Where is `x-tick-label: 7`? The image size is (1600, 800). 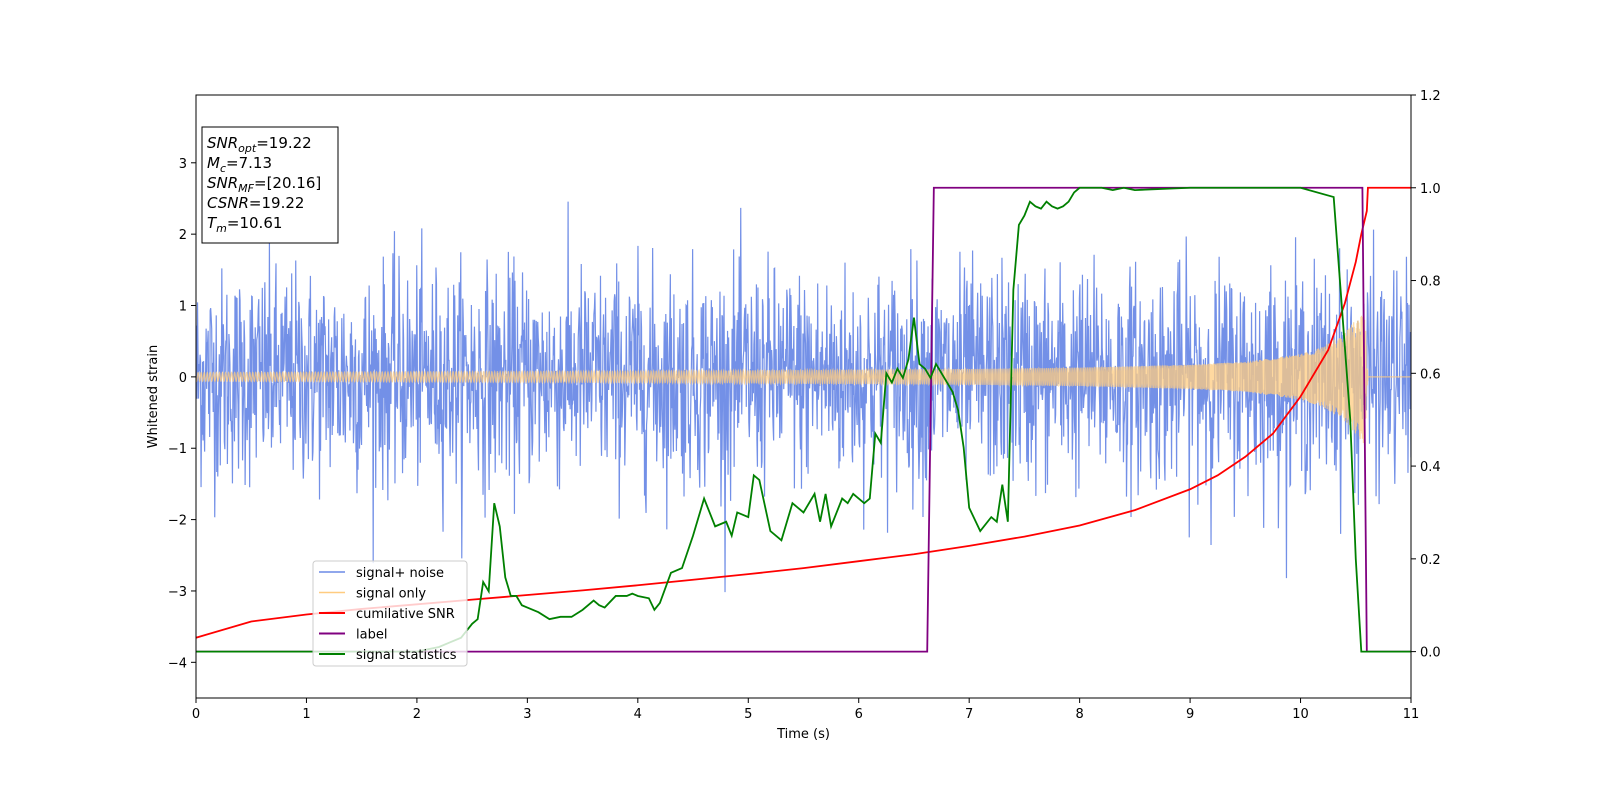
x-tick-label: 7 is located at coordinates (969, 714).